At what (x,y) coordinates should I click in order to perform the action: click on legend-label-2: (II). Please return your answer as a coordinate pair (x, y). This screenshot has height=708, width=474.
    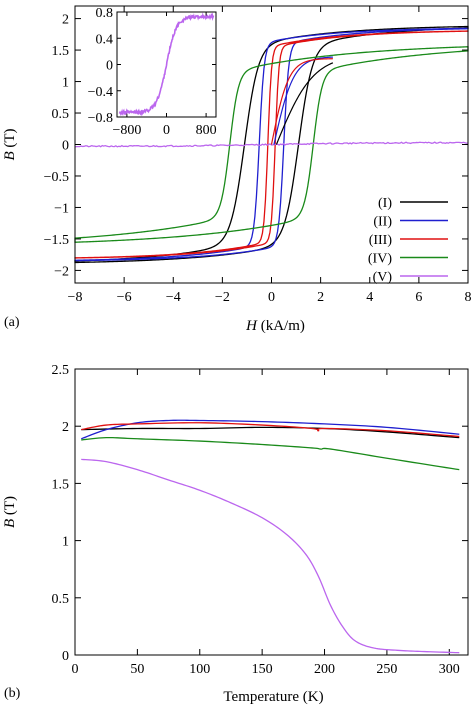
    Looking at the image, I should click on (382, 222).